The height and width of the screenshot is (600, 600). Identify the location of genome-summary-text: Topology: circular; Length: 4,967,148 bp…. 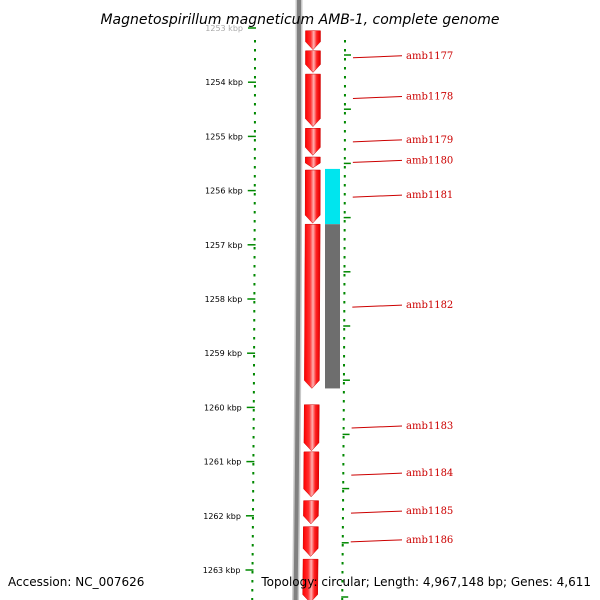
(425, 582).